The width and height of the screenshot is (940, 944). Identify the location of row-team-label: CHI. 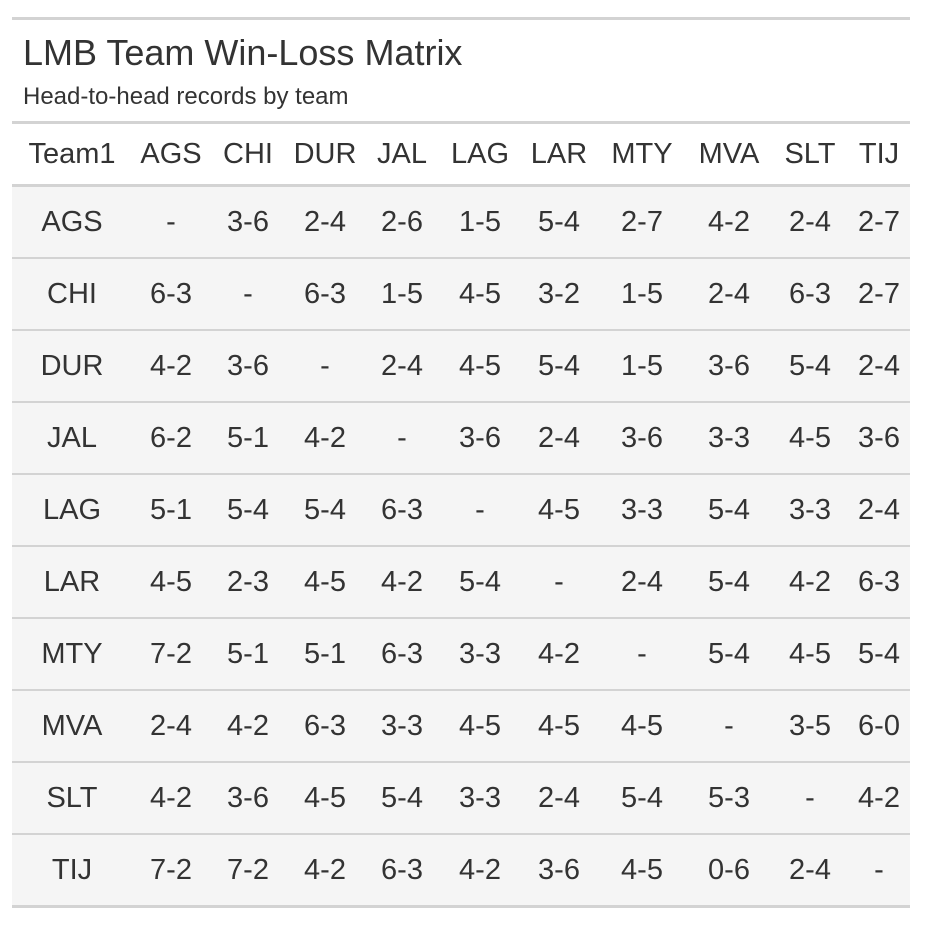
(72, 294).